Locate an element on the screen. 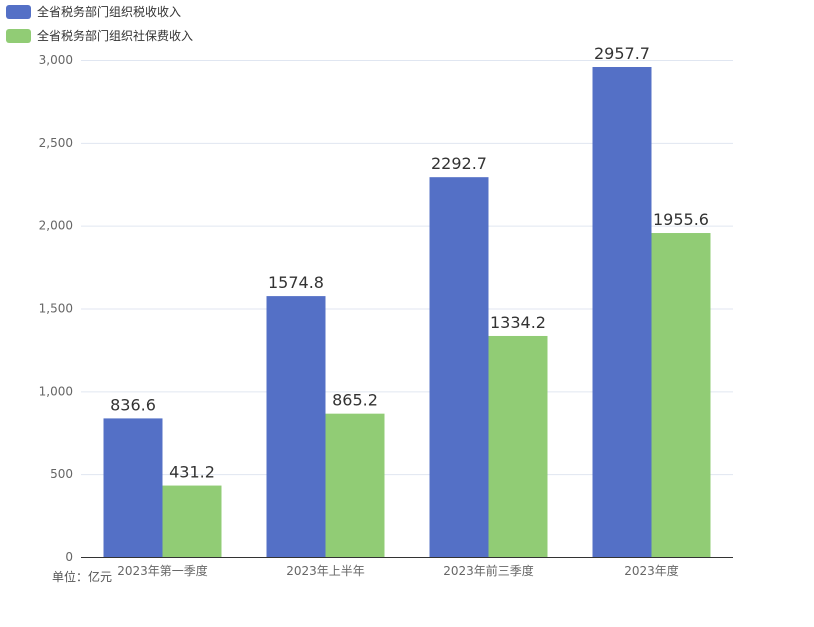  legend-item: 全省税务部门组织税收收入 is located at coordinates (93, 11).